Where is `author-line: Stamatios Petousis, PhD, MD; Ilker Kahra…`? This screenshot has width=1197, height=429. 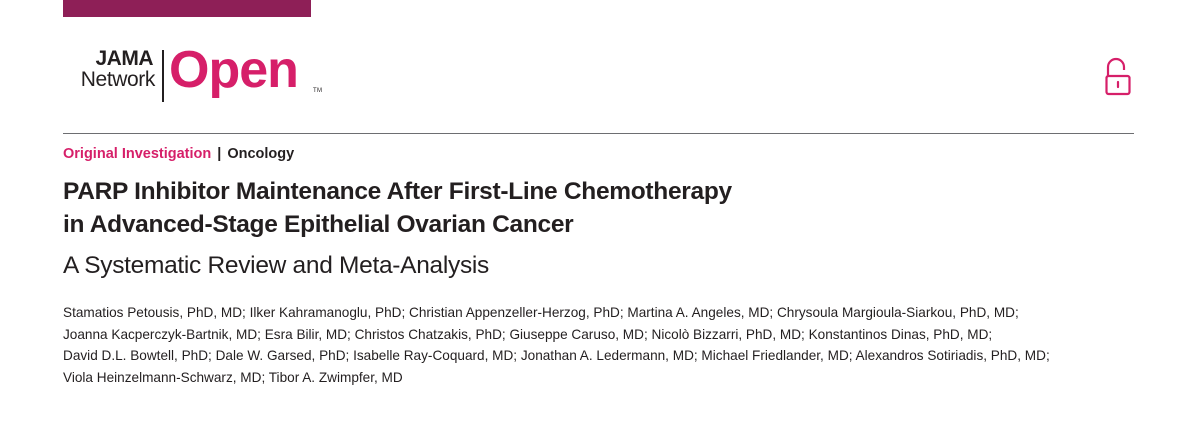
author-line: Stamatios Petousis, PhD, MD; Ilker Kahra… is located at coordinates (541, 312).